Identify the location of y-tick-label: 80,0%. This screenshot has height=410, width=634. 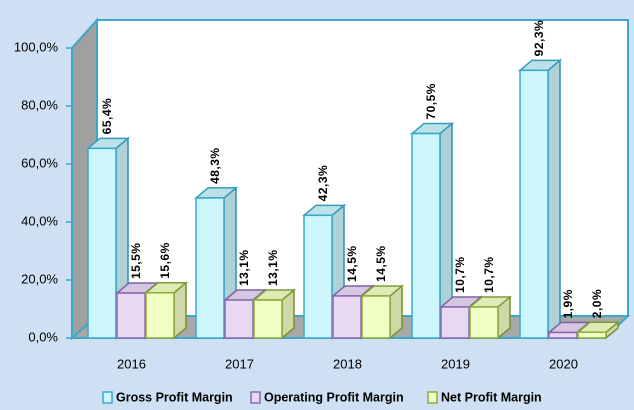
(39, 104).